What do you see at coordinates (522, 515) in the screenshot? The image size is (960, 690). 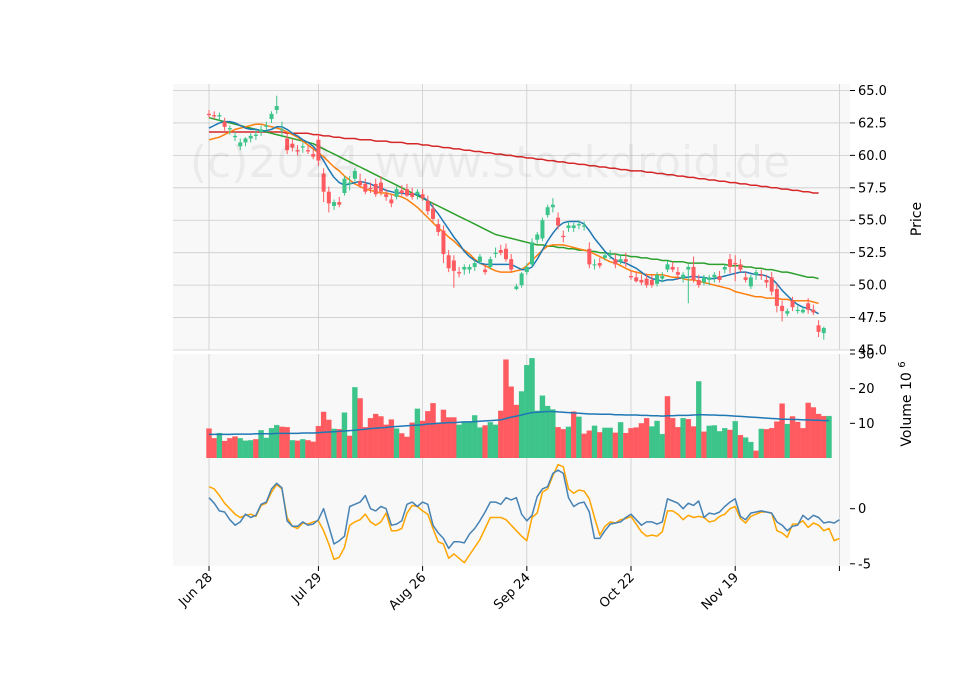 I see `oscillator-panel: -5 0` at bounding box center [522, 515].